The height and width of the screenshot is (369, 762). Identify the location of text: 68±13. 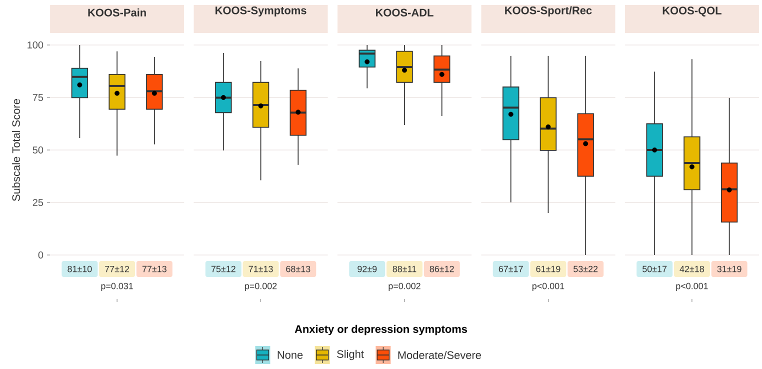
(298, 269).